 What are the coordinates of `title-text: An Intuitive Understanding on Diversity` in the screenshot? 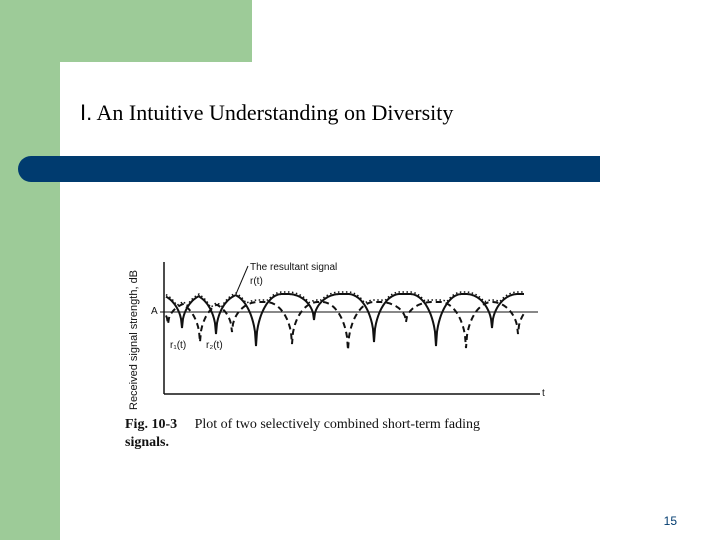 It's located at (275, 112).